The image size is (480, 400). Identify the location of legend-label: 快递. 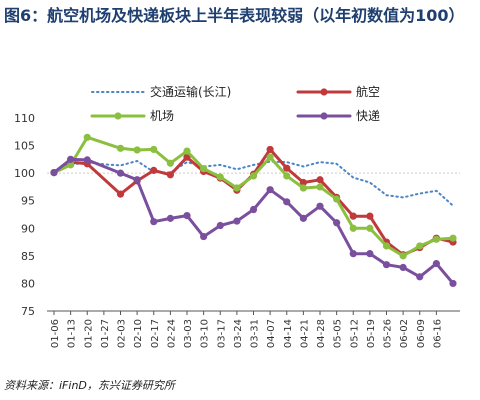
(368, 116).